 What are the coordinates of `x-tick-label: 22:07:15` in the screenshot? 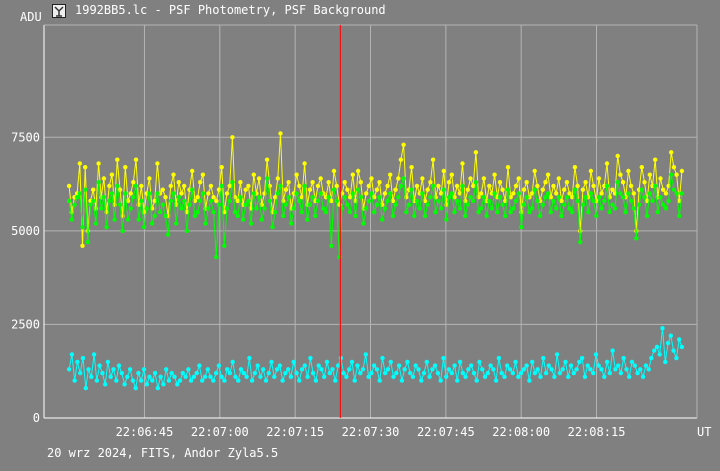 It's located at (295, 432).